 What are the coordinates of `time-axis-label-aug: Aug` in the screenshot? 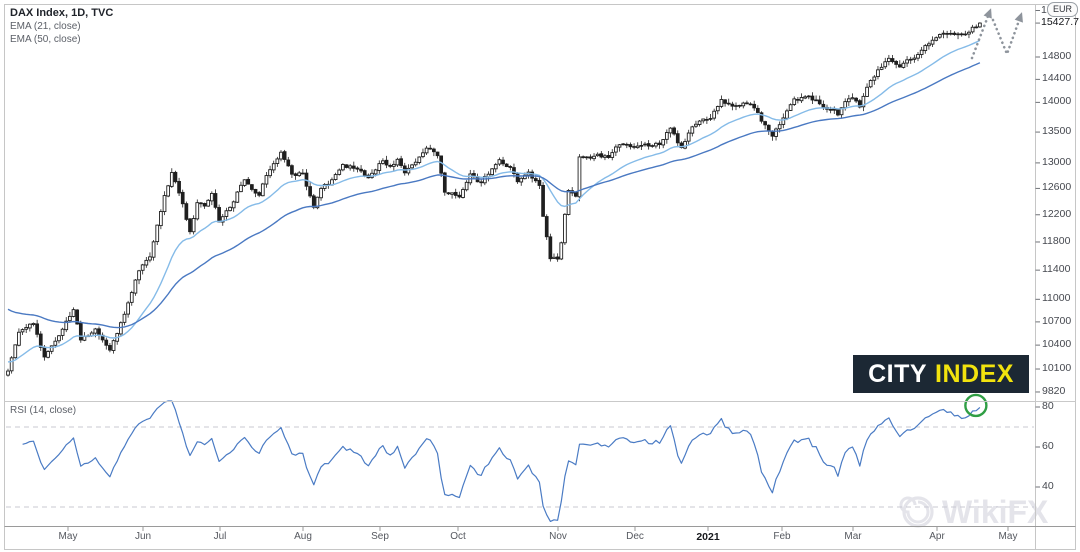 It's located at (303, 536).